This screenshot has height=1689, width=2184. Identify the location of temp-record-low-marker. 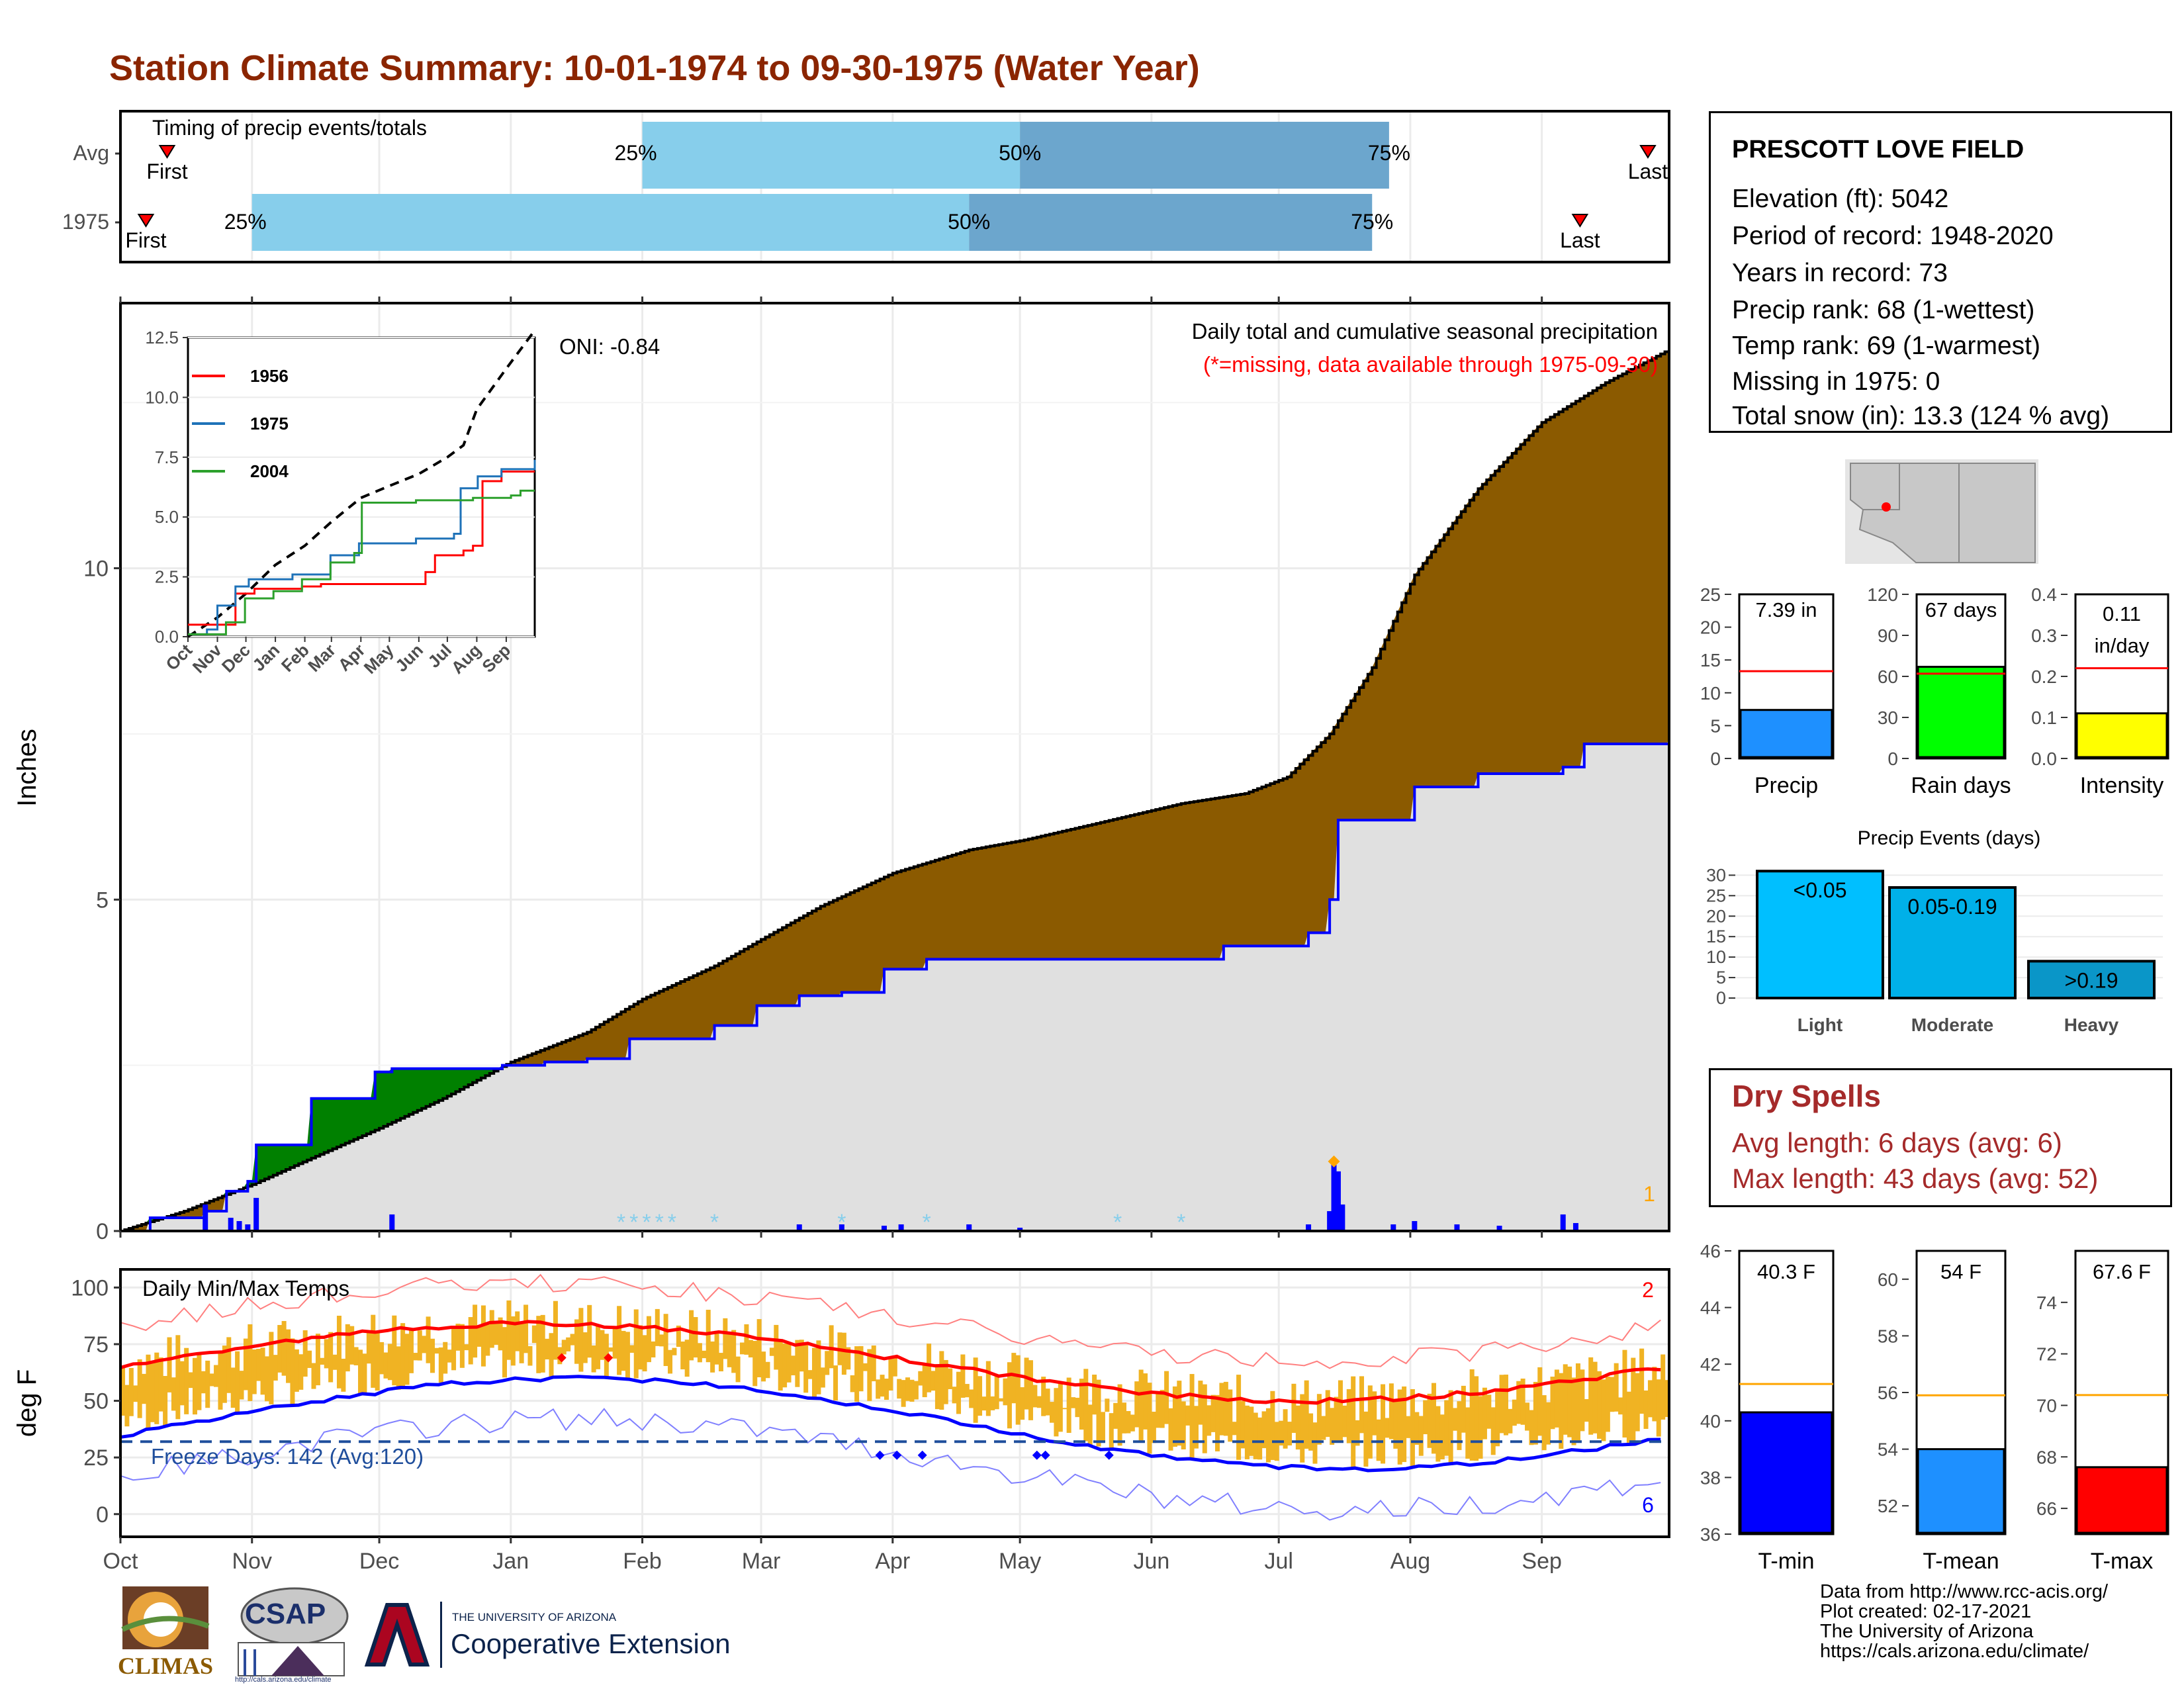
(897, 1455).